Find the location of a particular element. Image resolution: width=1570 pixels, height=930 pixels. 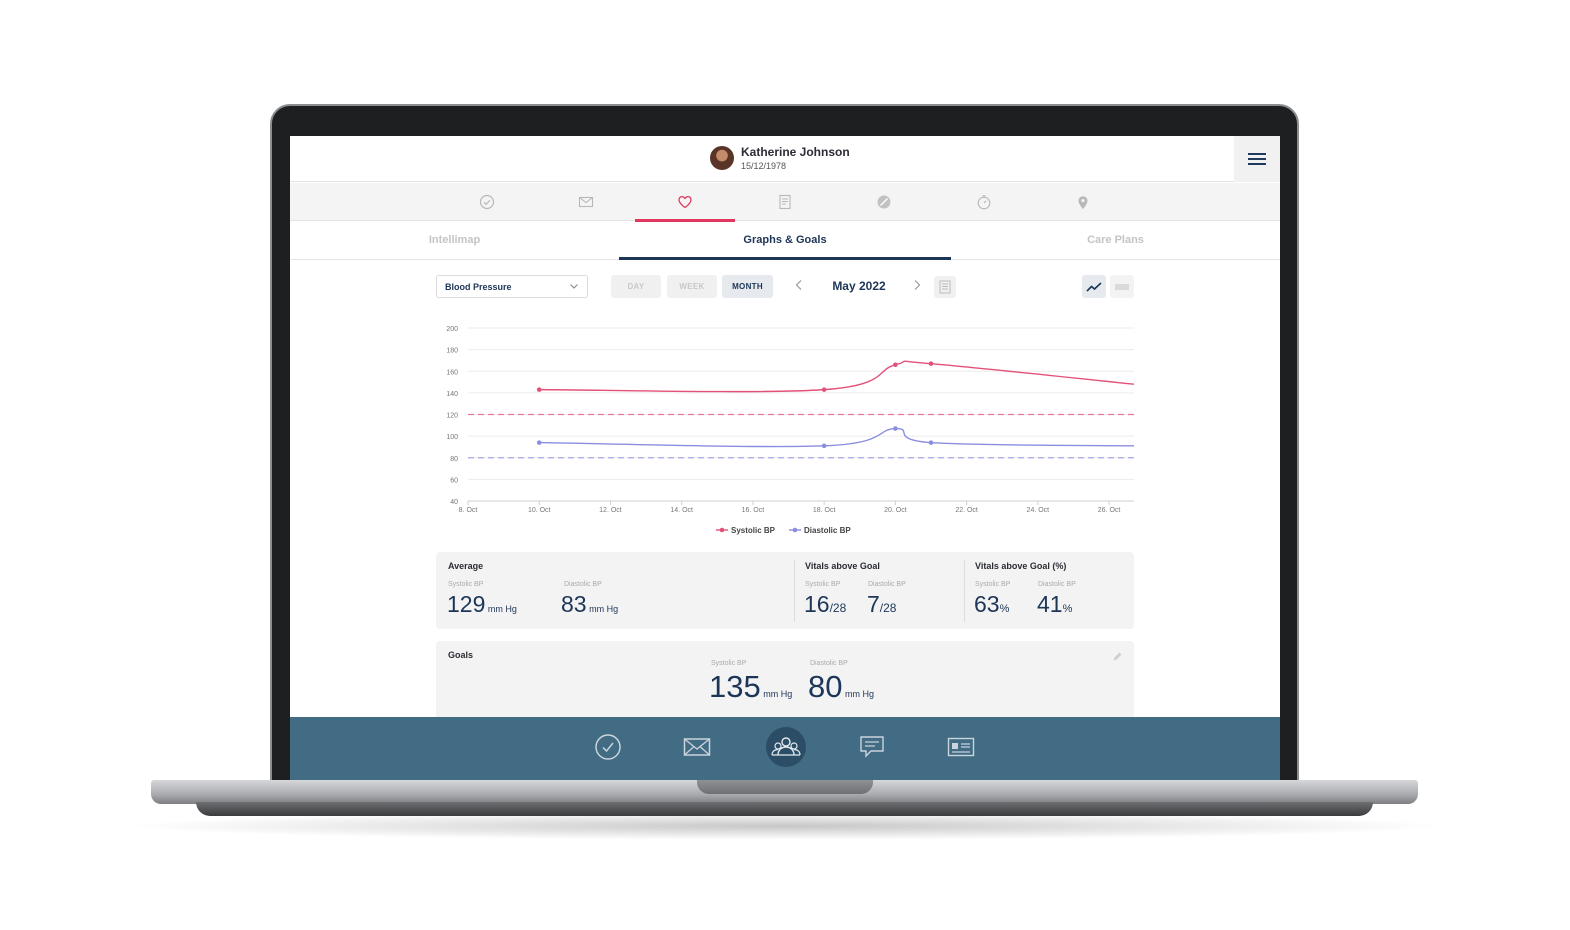

nav-item-documents is located at coordinates (785, 202).